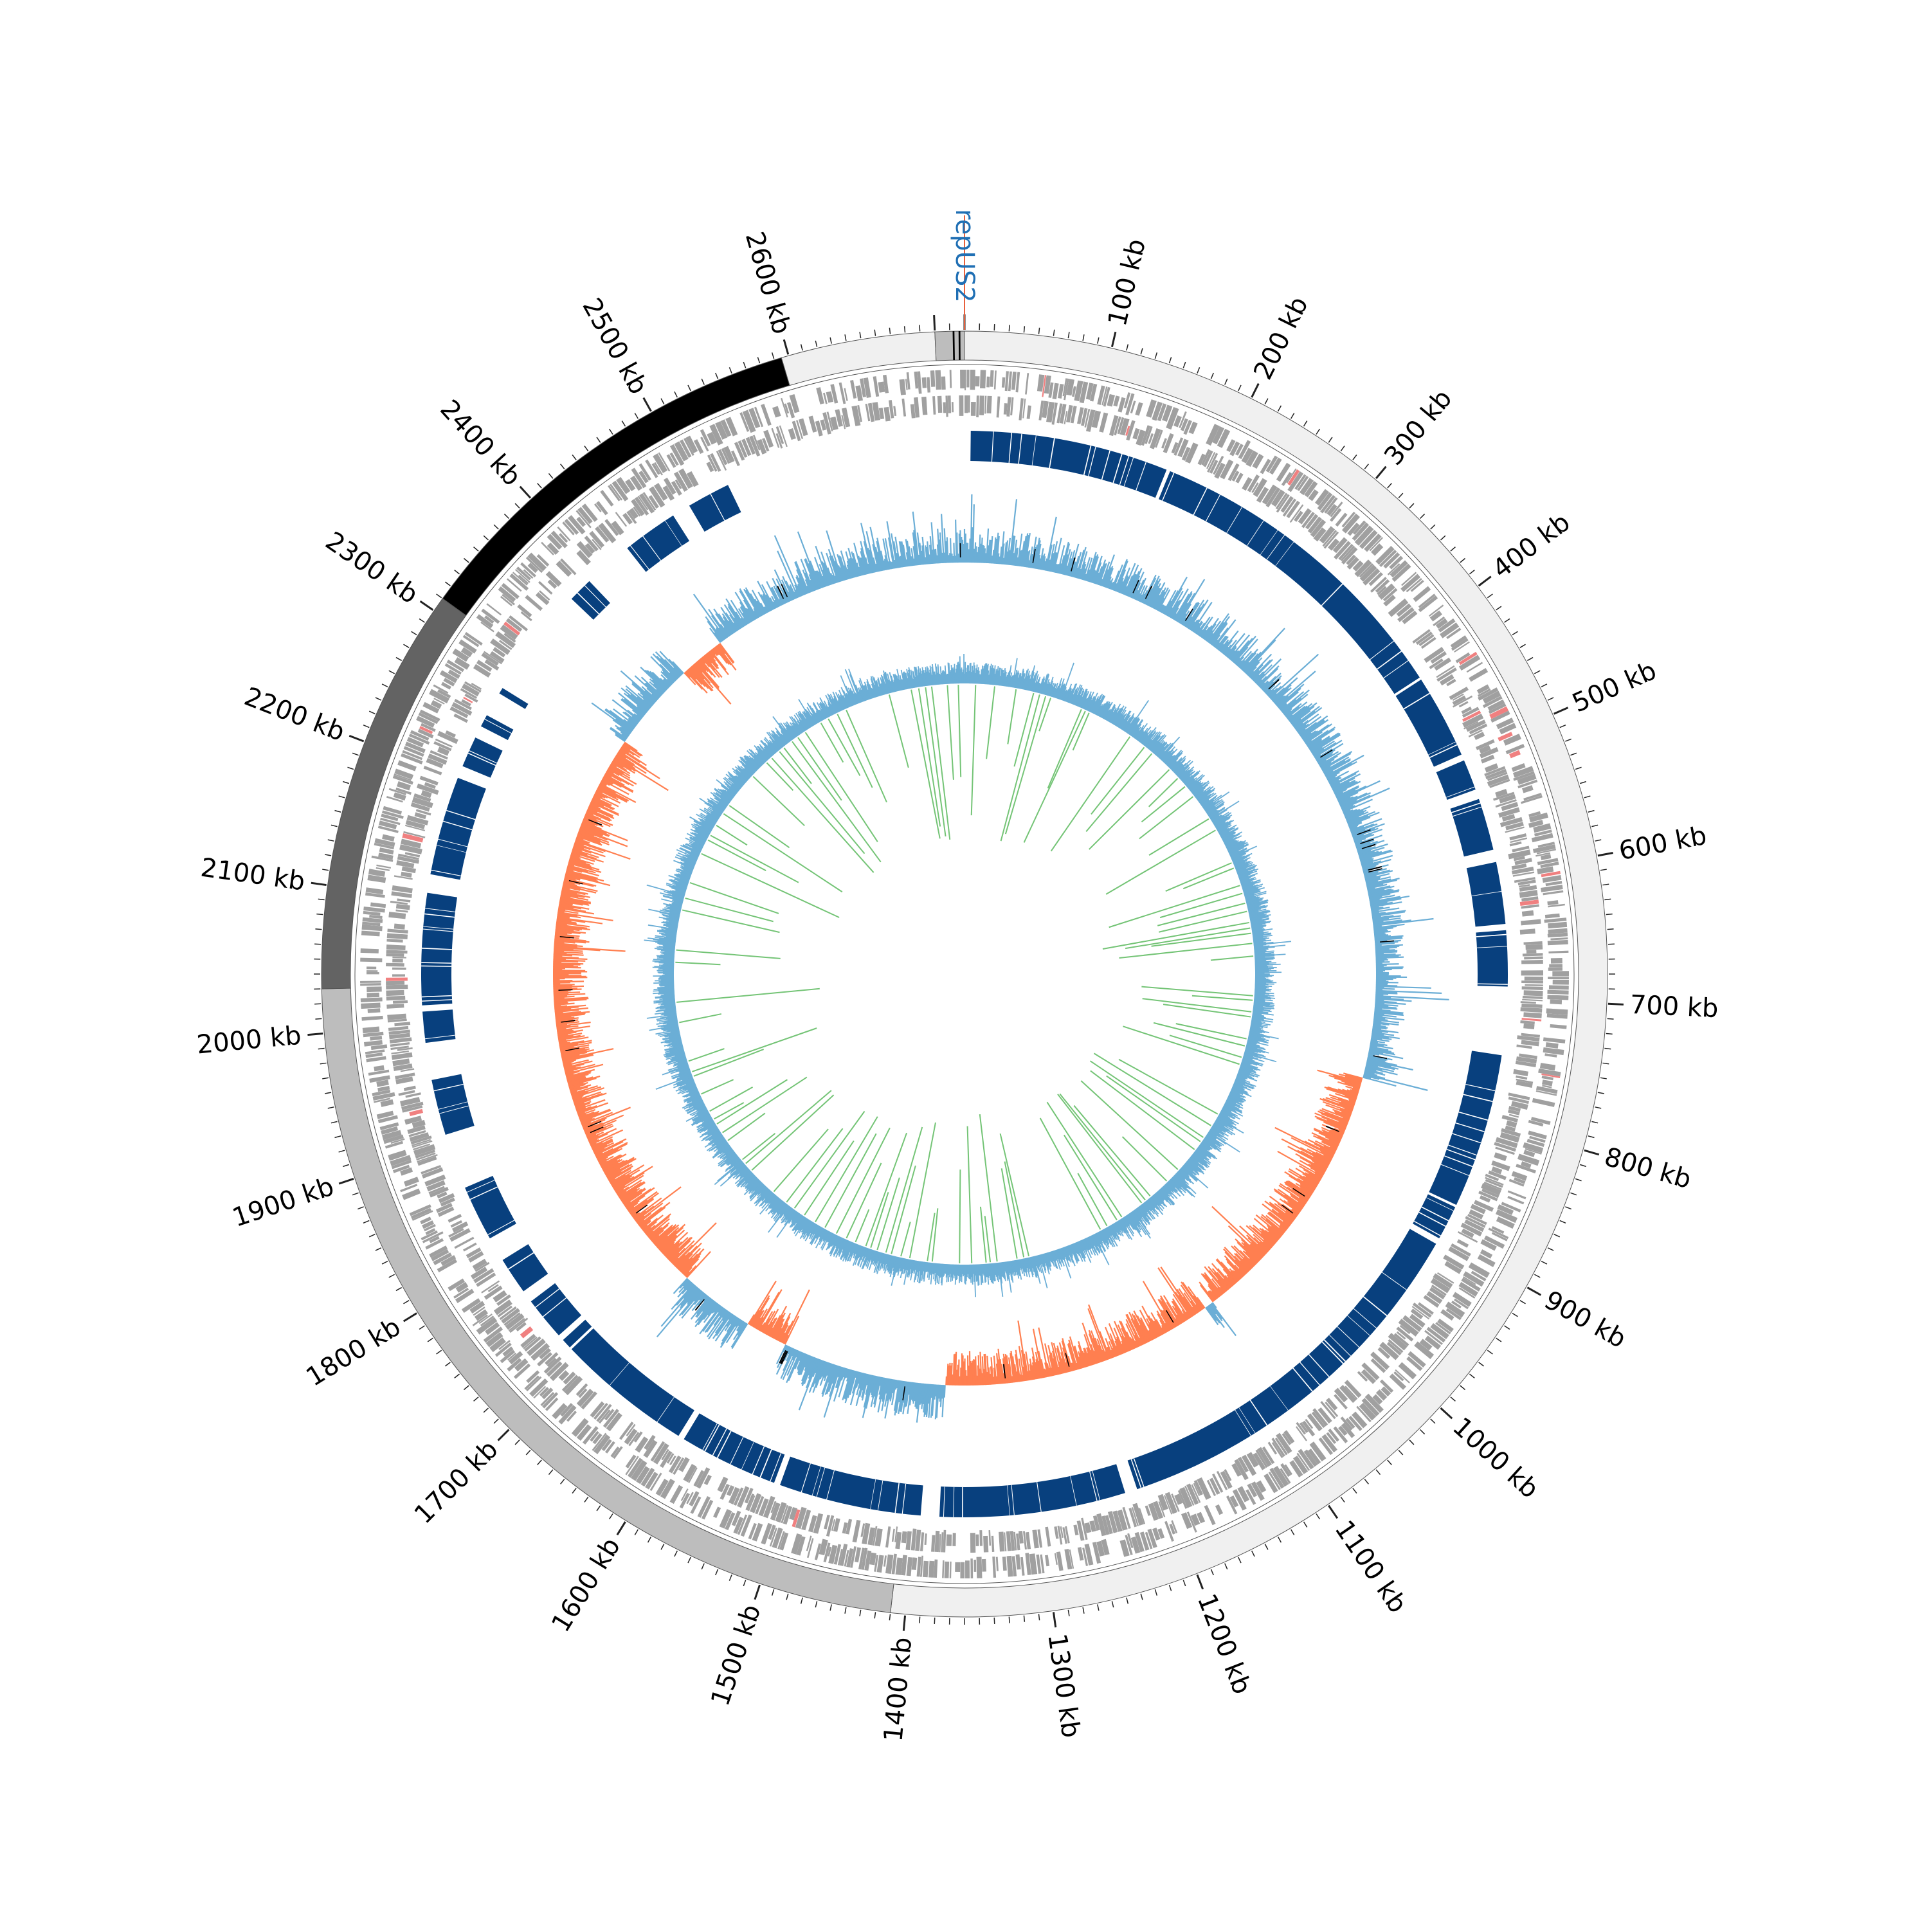 Image resolution: width=1929 pixels, height=1932 pixels. Describe the element at coordinates (1532, 545) in the screenshot. I see `scale-label: 400 kb` at that location.